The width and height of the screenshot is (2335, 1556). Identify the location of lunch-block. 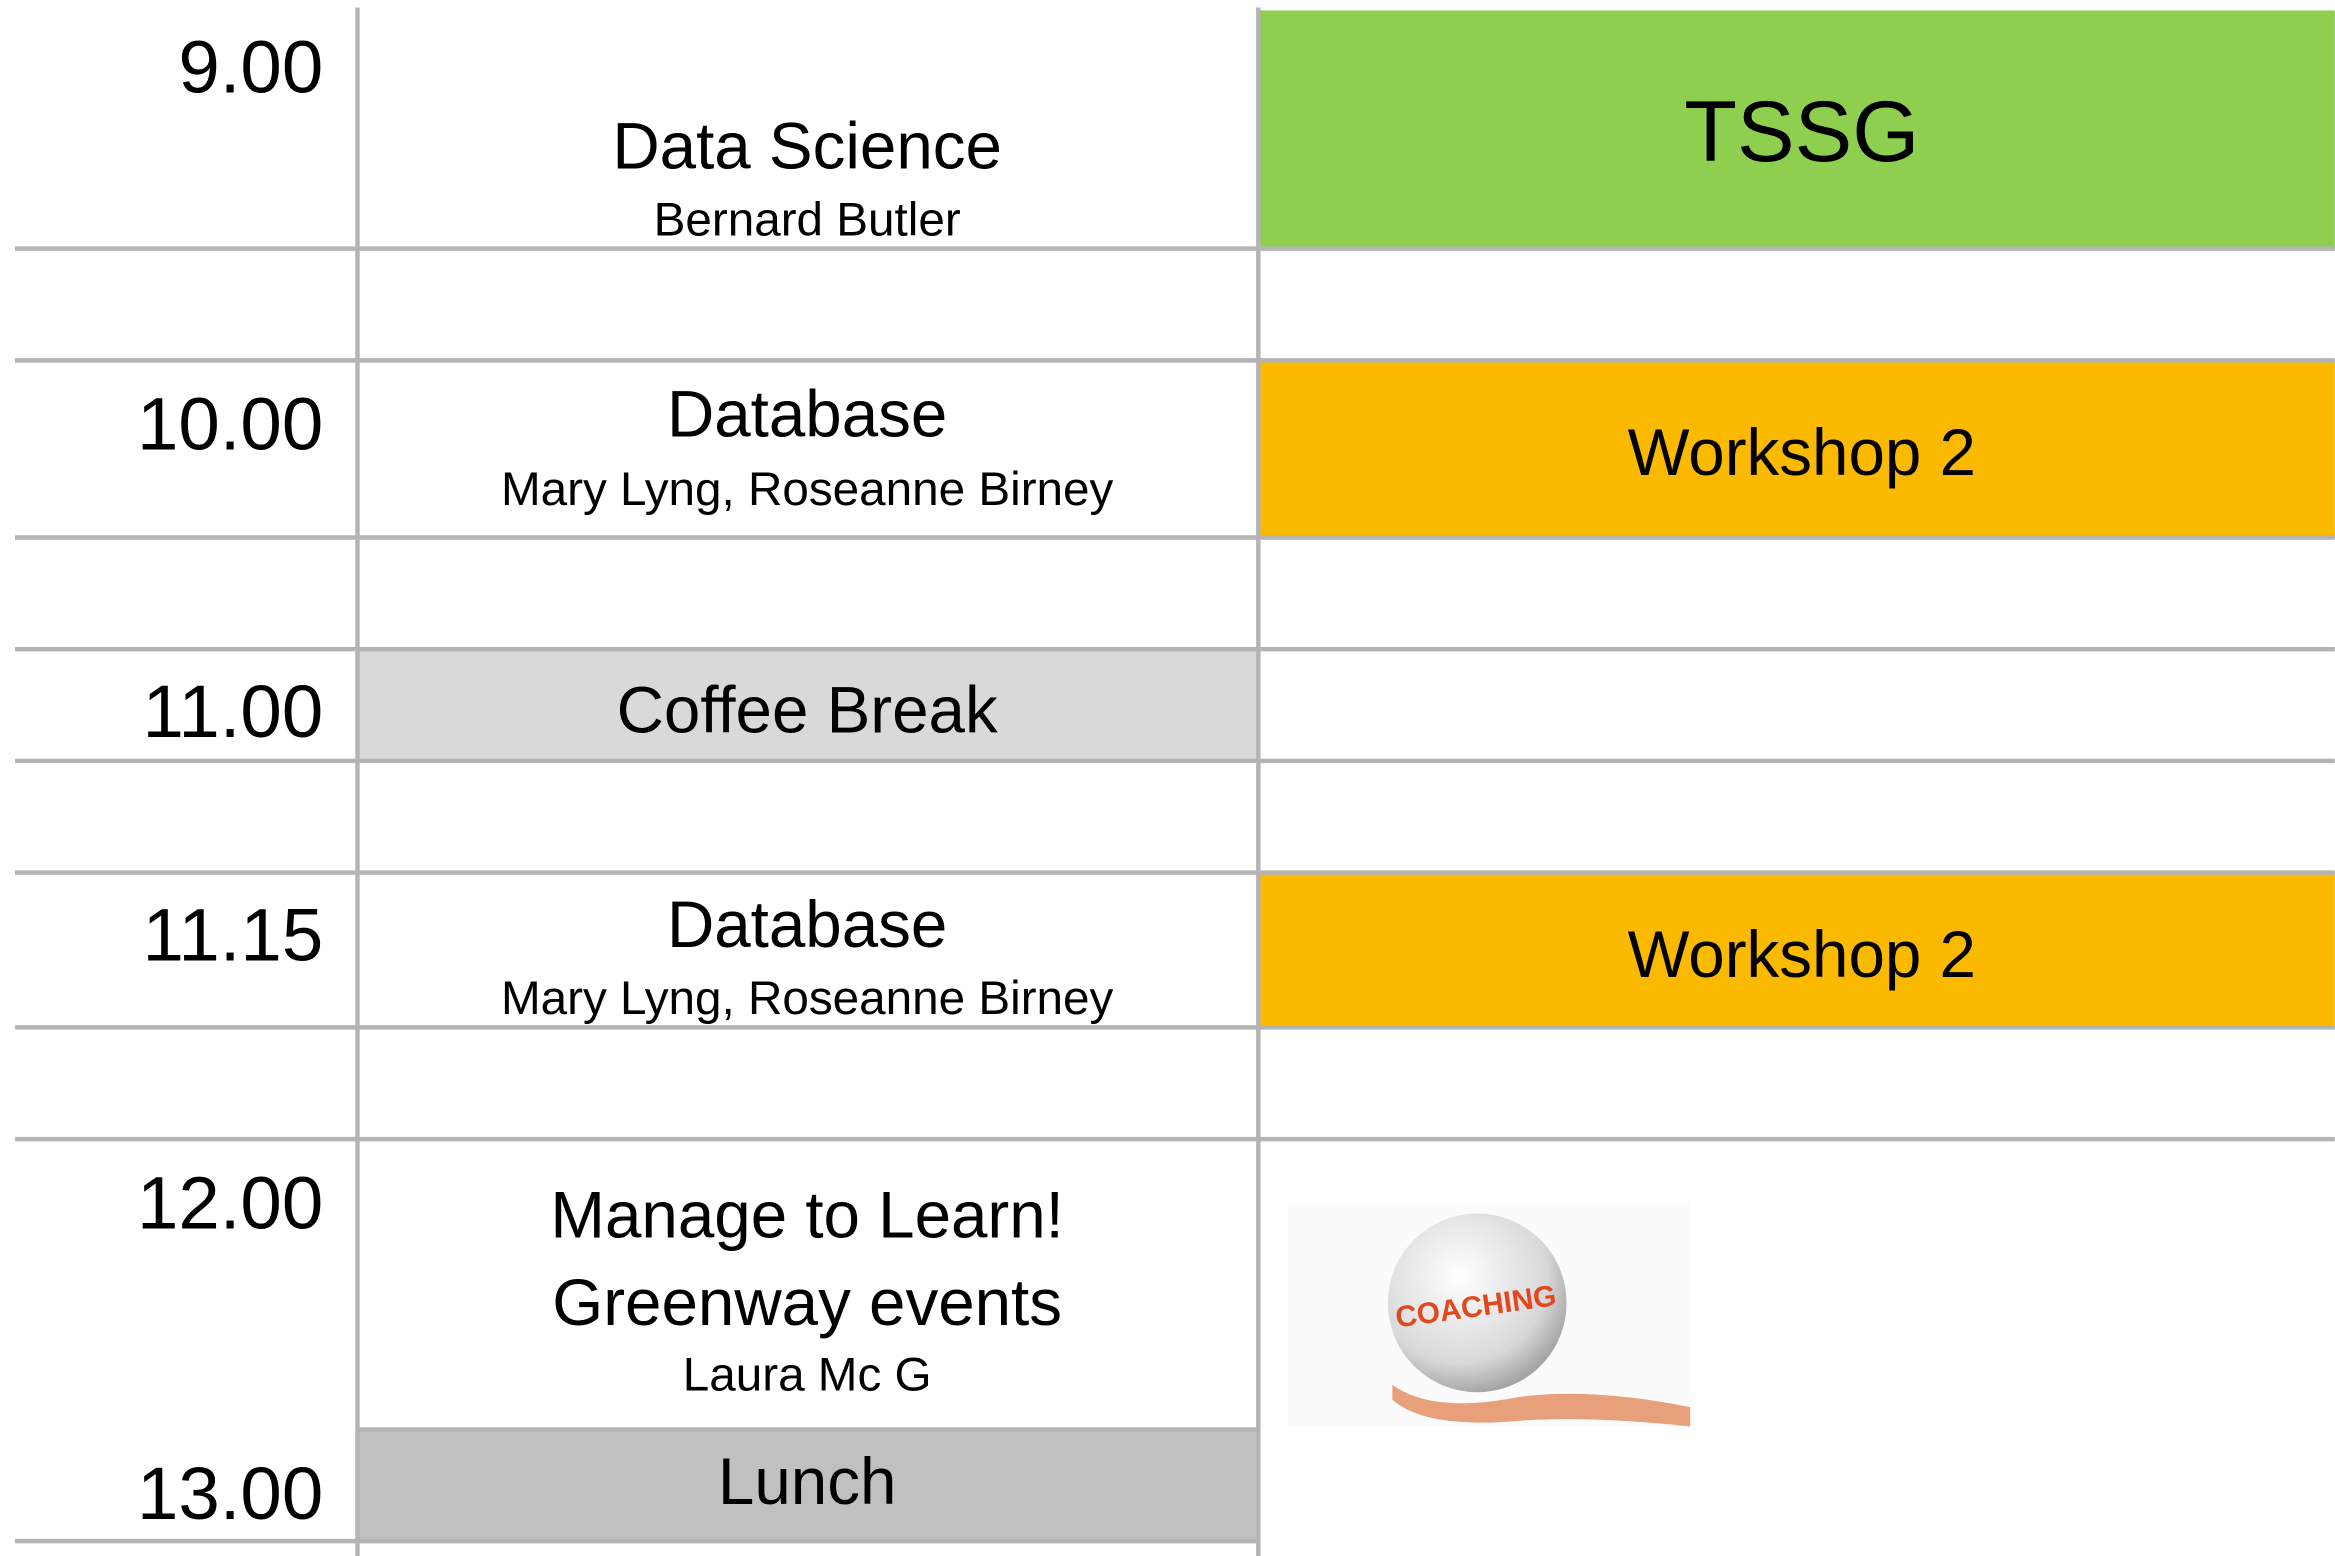
(808, 1485).